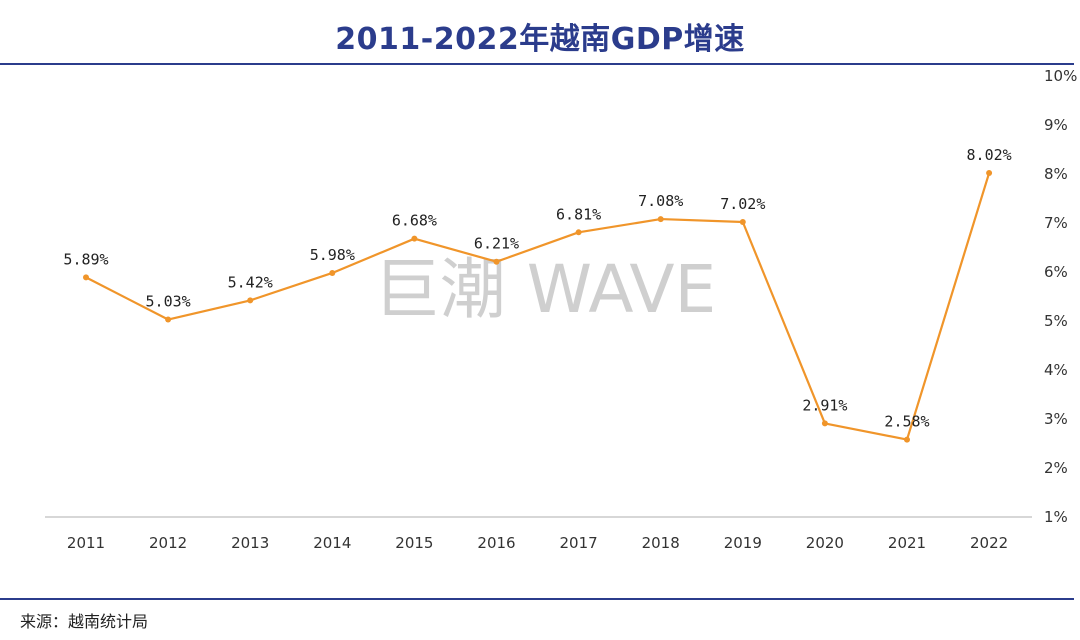 The width and height of the screenshot is (1080, 640). Describe the element at coordinates (250, 543) in the screenshot. I see `x-tick-label: 2013` at that location.